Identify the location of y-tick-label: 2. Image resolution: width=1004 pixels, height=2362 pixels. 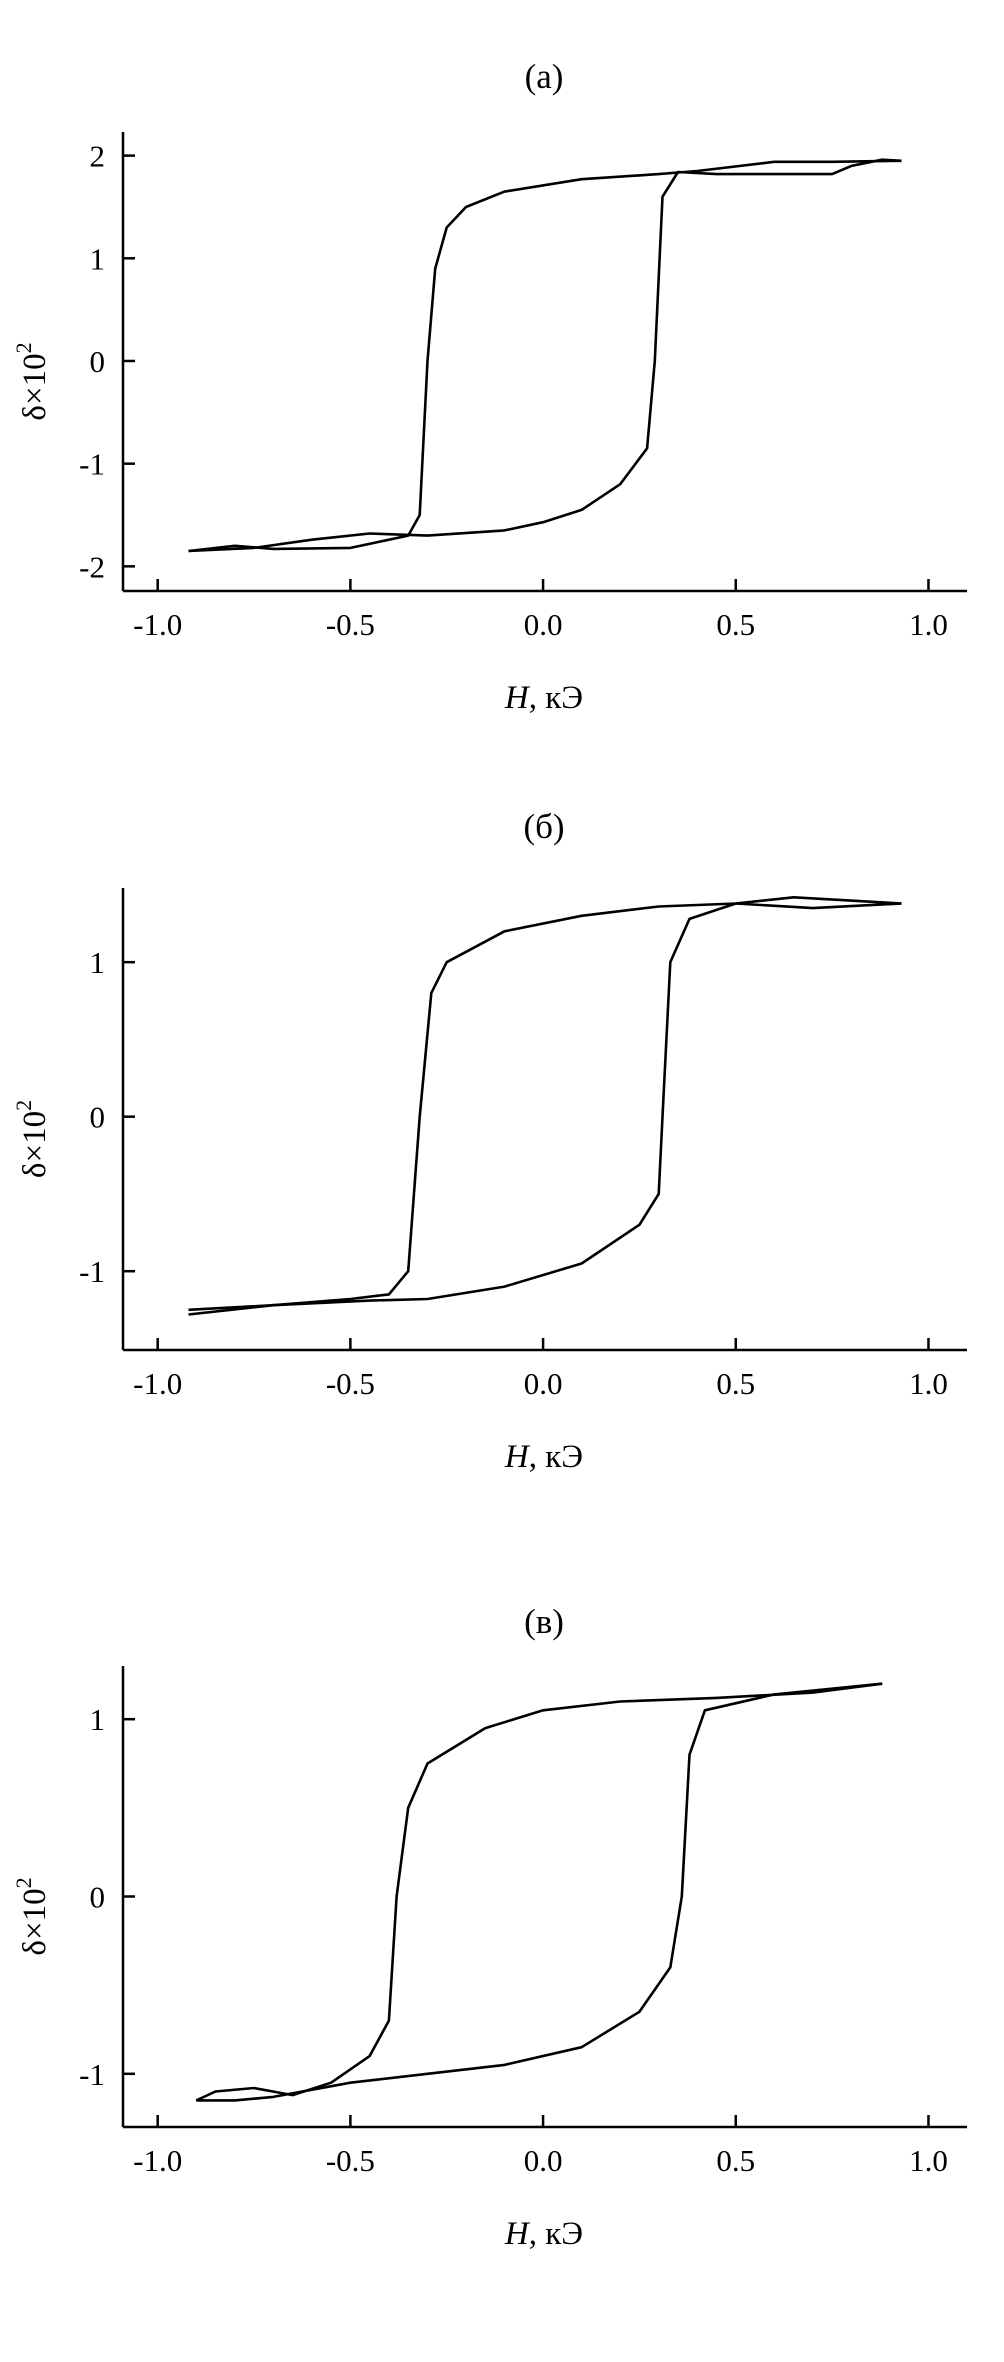
(98, 156).